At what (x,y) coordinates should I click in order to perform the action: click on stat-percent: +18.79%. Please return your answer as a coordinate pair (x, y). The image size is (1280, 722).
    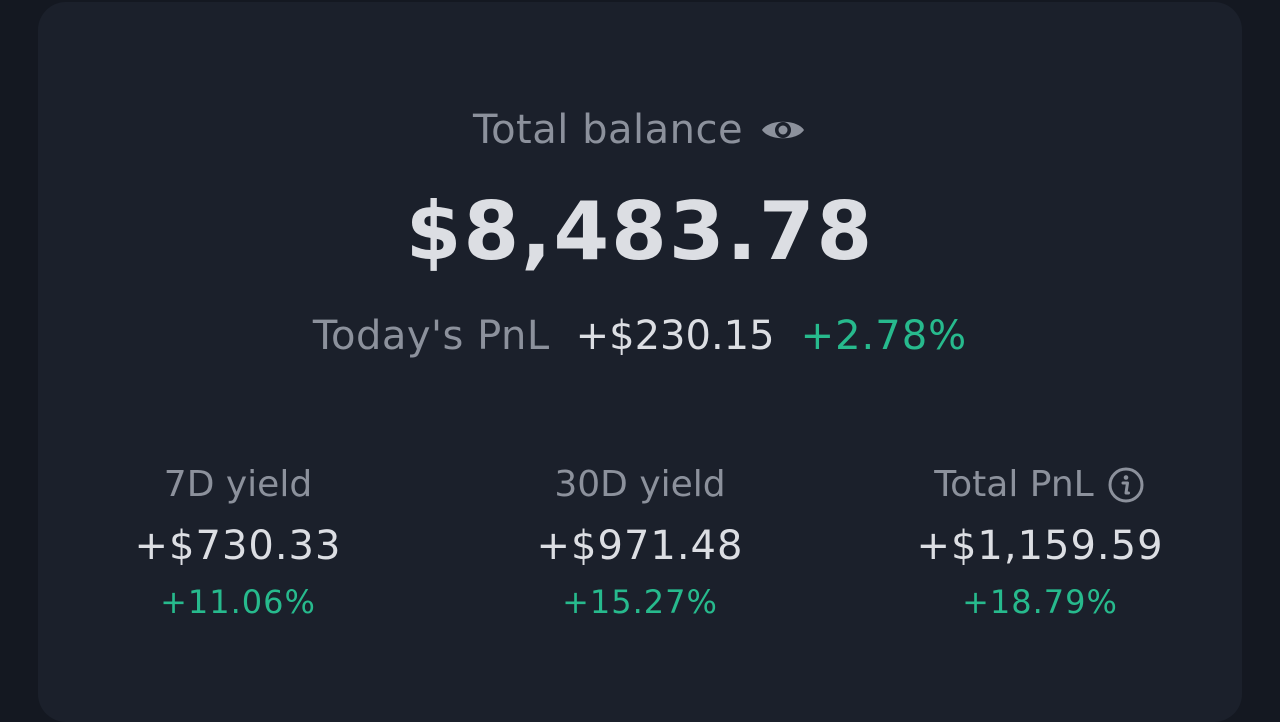
    Looking at the image, I should click on (1040, 602).